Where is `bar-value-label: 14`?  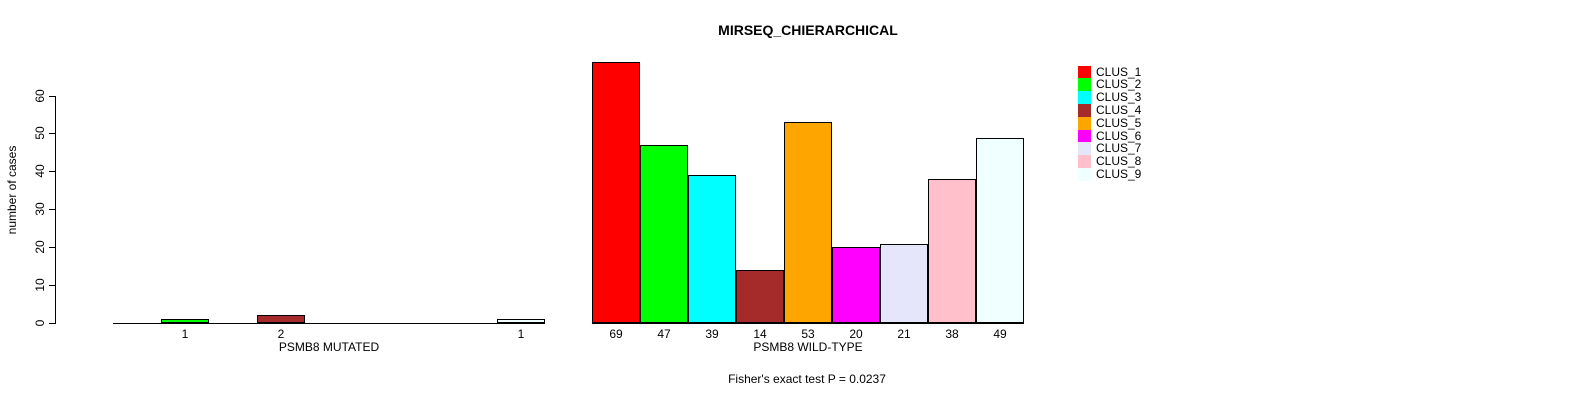
bar-value-label: 14 is located at coordinates (760, 334).